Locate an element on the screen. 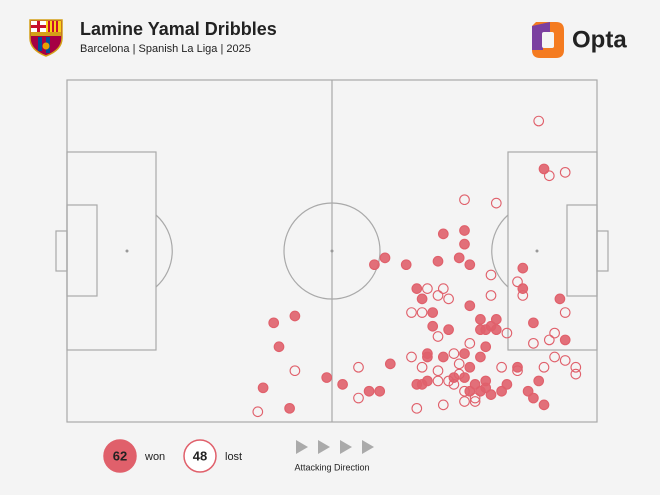 This screenshot has width=660, height=495. brand-logo: Opta is located at coordinates (579, 40).